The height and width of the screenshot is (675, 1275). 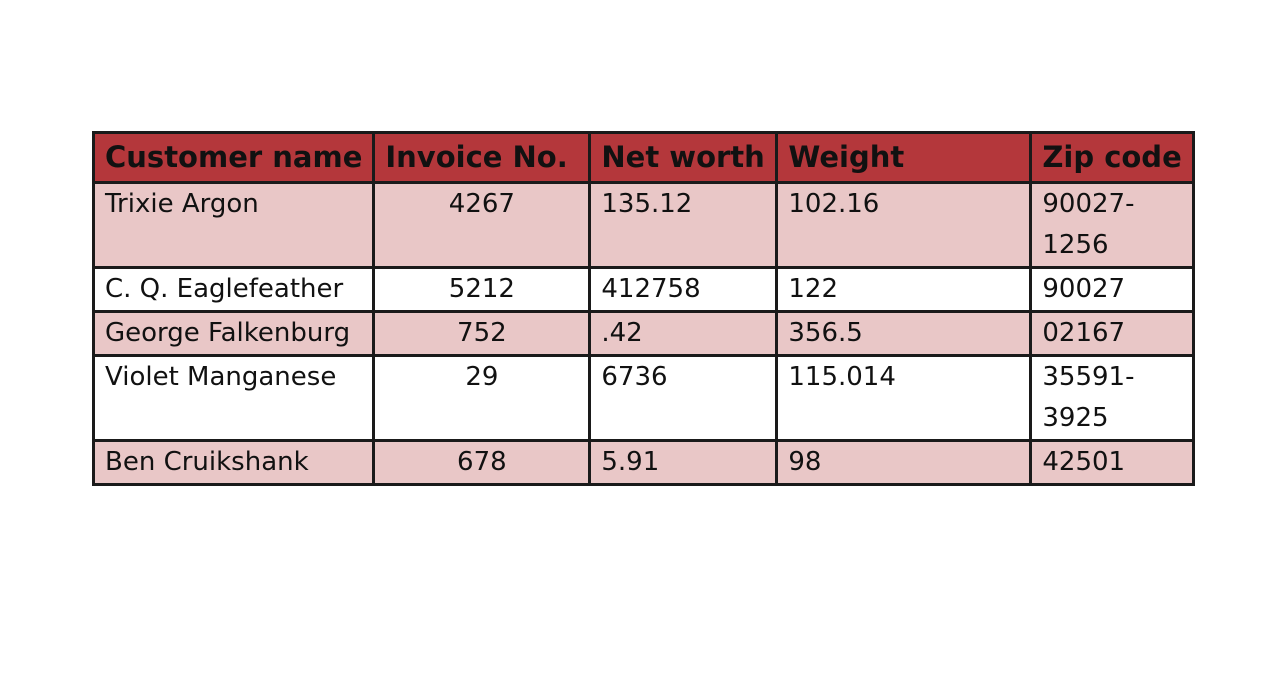 I want to click on cell-invoice-no: 752, so click(x=482, y=333).